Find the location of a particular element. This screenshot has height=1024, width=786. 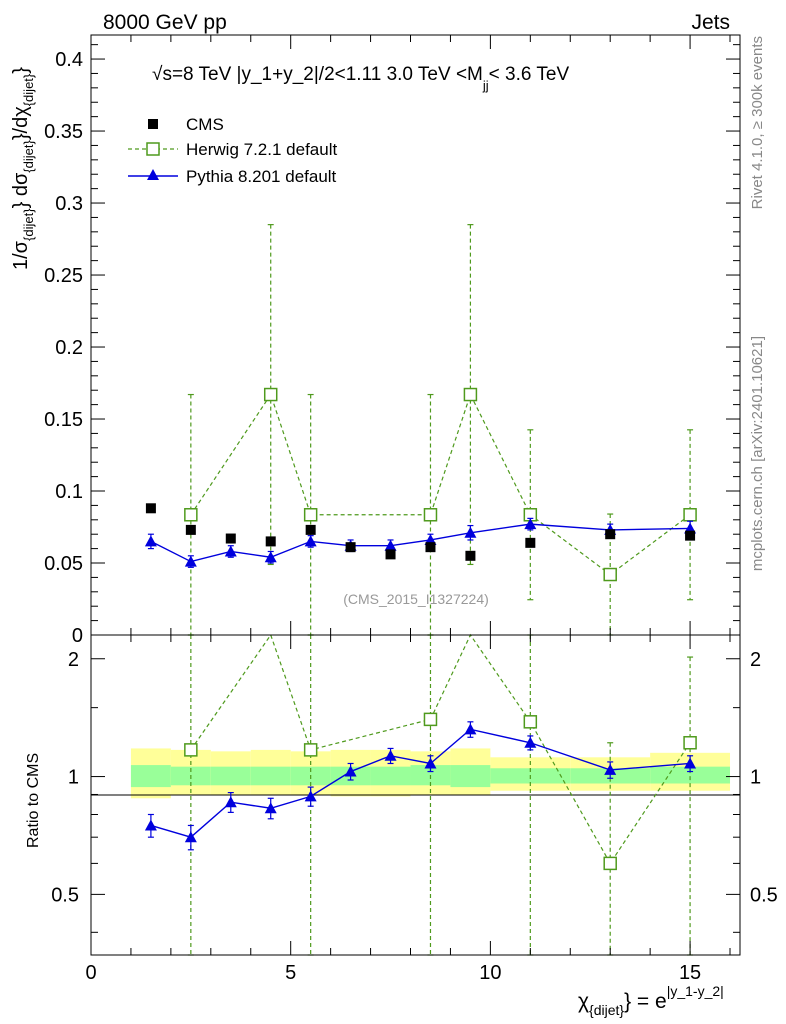

ratio-y-axis-label: Ratio to CMS is located at coordinates (33, 800).